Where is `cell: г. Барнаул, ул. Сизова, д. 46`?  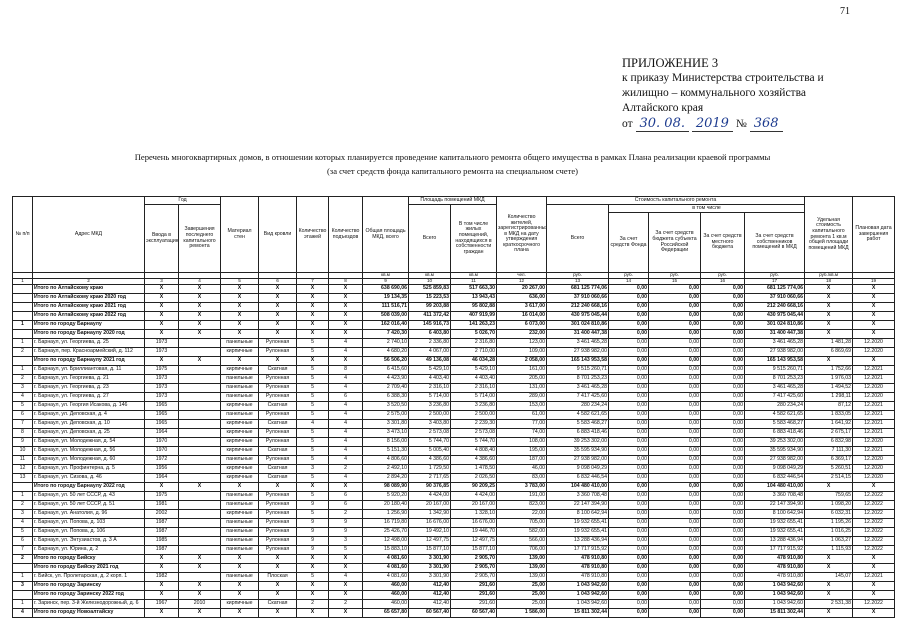
cell: г. Барнаул, ул. Сизова, д. 46 is located at coordinates (88, 478).